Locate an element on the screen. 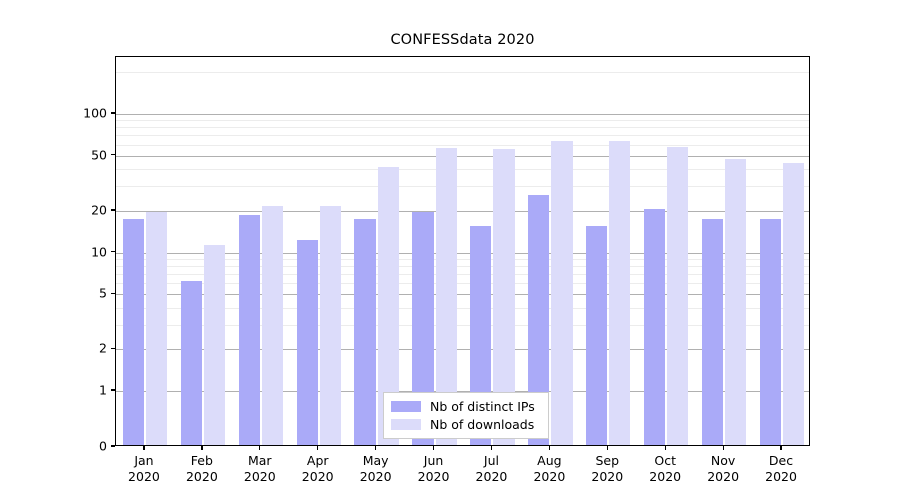 Image resolution: width=900 pixels, height=500 pixels. bar-apr-downloads is located at coordinates (330, 325).